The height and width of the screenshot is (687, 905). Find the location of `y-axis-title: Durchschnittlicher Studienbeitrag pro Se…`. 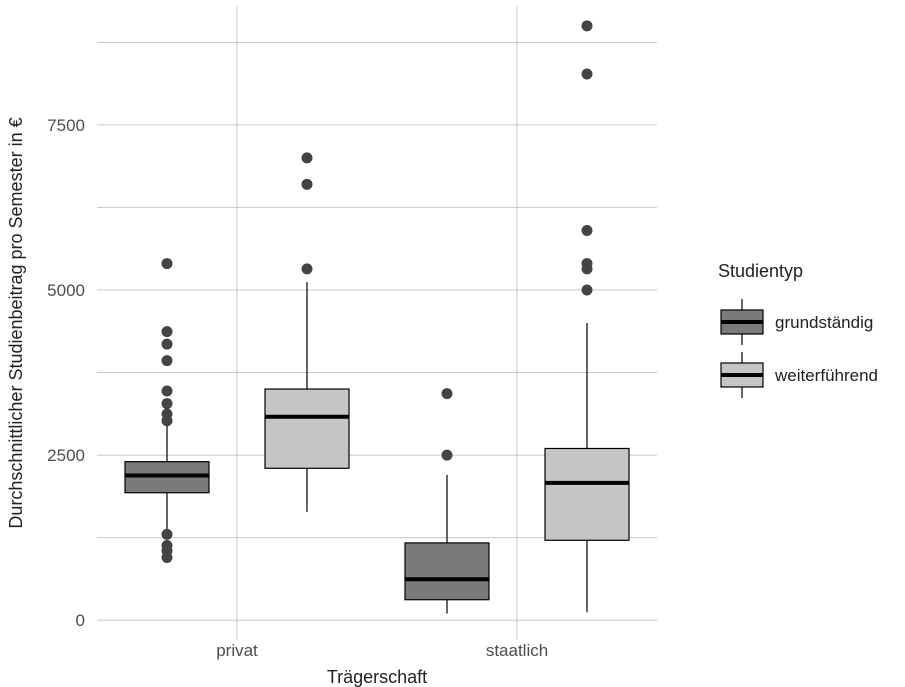

y-axis-title: Durchschnittlicher Studienbeitrag pro Se… is located at coordinates (16, 322).